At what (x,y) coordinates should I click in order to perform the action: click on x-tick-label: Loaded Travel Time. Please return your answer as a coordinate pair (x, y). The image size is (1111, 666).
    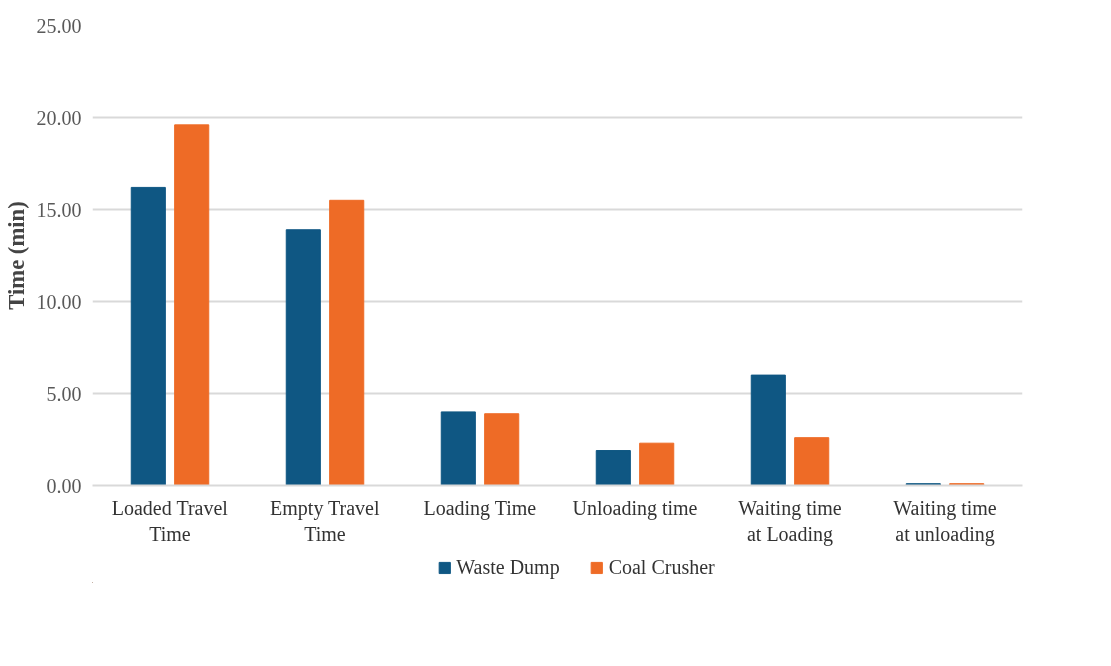
    Looking at the image, I should click on (170, 520).